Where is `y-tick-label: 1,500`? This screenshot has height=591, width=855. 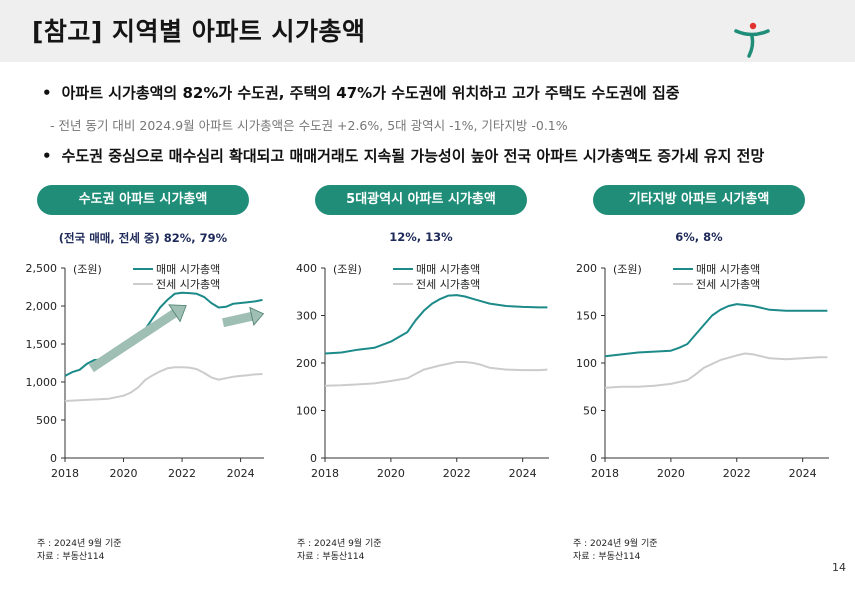
y-tick-label: 1,500 is located at coordinates (42, 344).